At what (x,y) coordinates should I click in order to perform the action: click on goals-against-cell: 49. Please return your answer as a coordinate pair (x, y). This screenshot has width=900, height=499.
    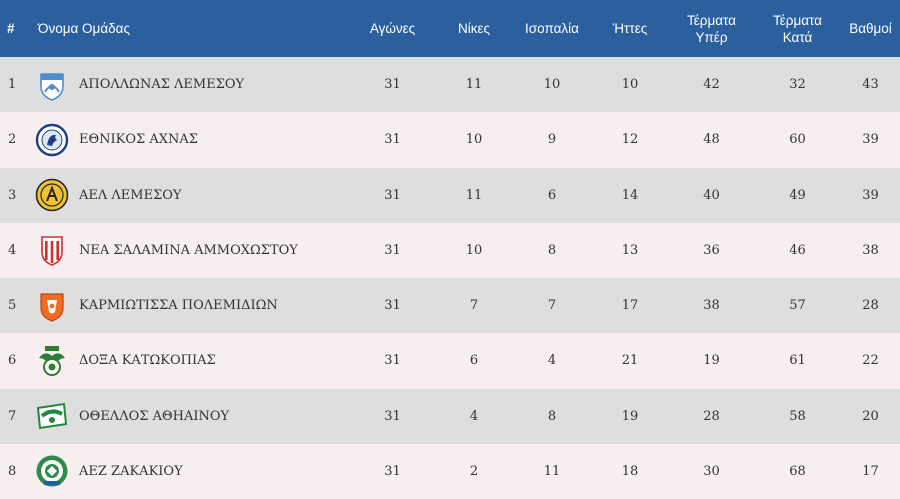
    Looking at the image, I should click on (797, 195).